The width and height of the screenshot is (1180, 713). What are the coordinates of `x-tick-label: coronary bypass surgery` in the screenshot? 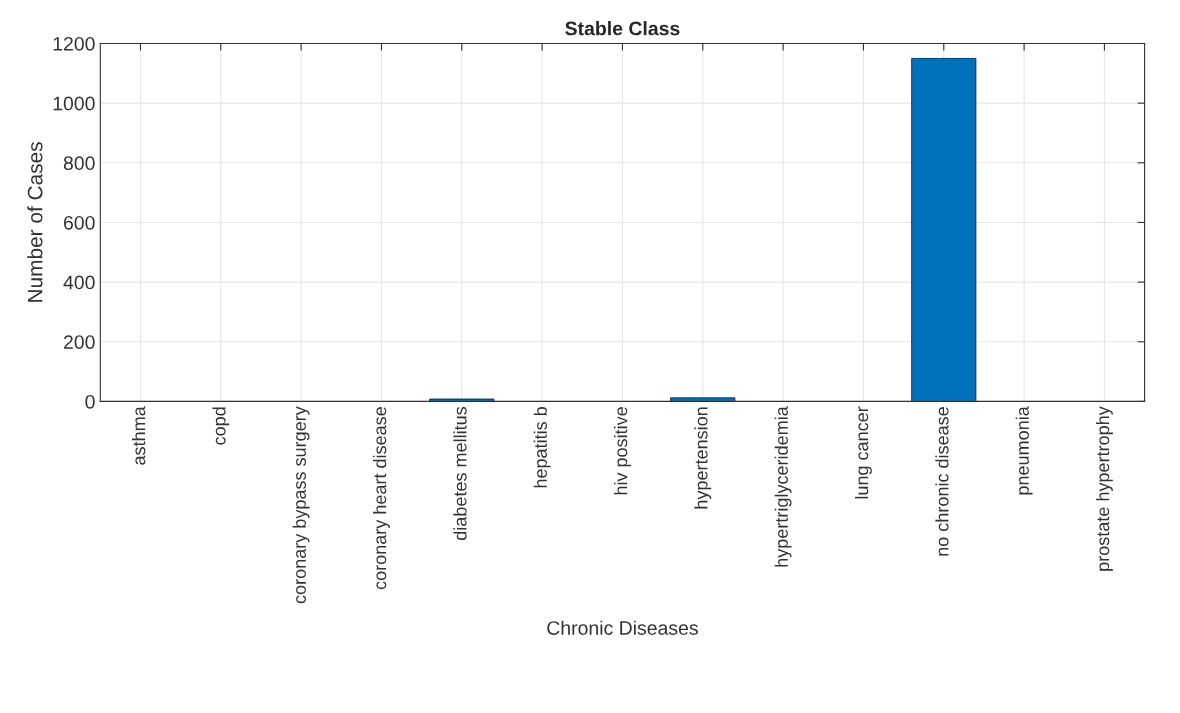 It's located at (301, 505).